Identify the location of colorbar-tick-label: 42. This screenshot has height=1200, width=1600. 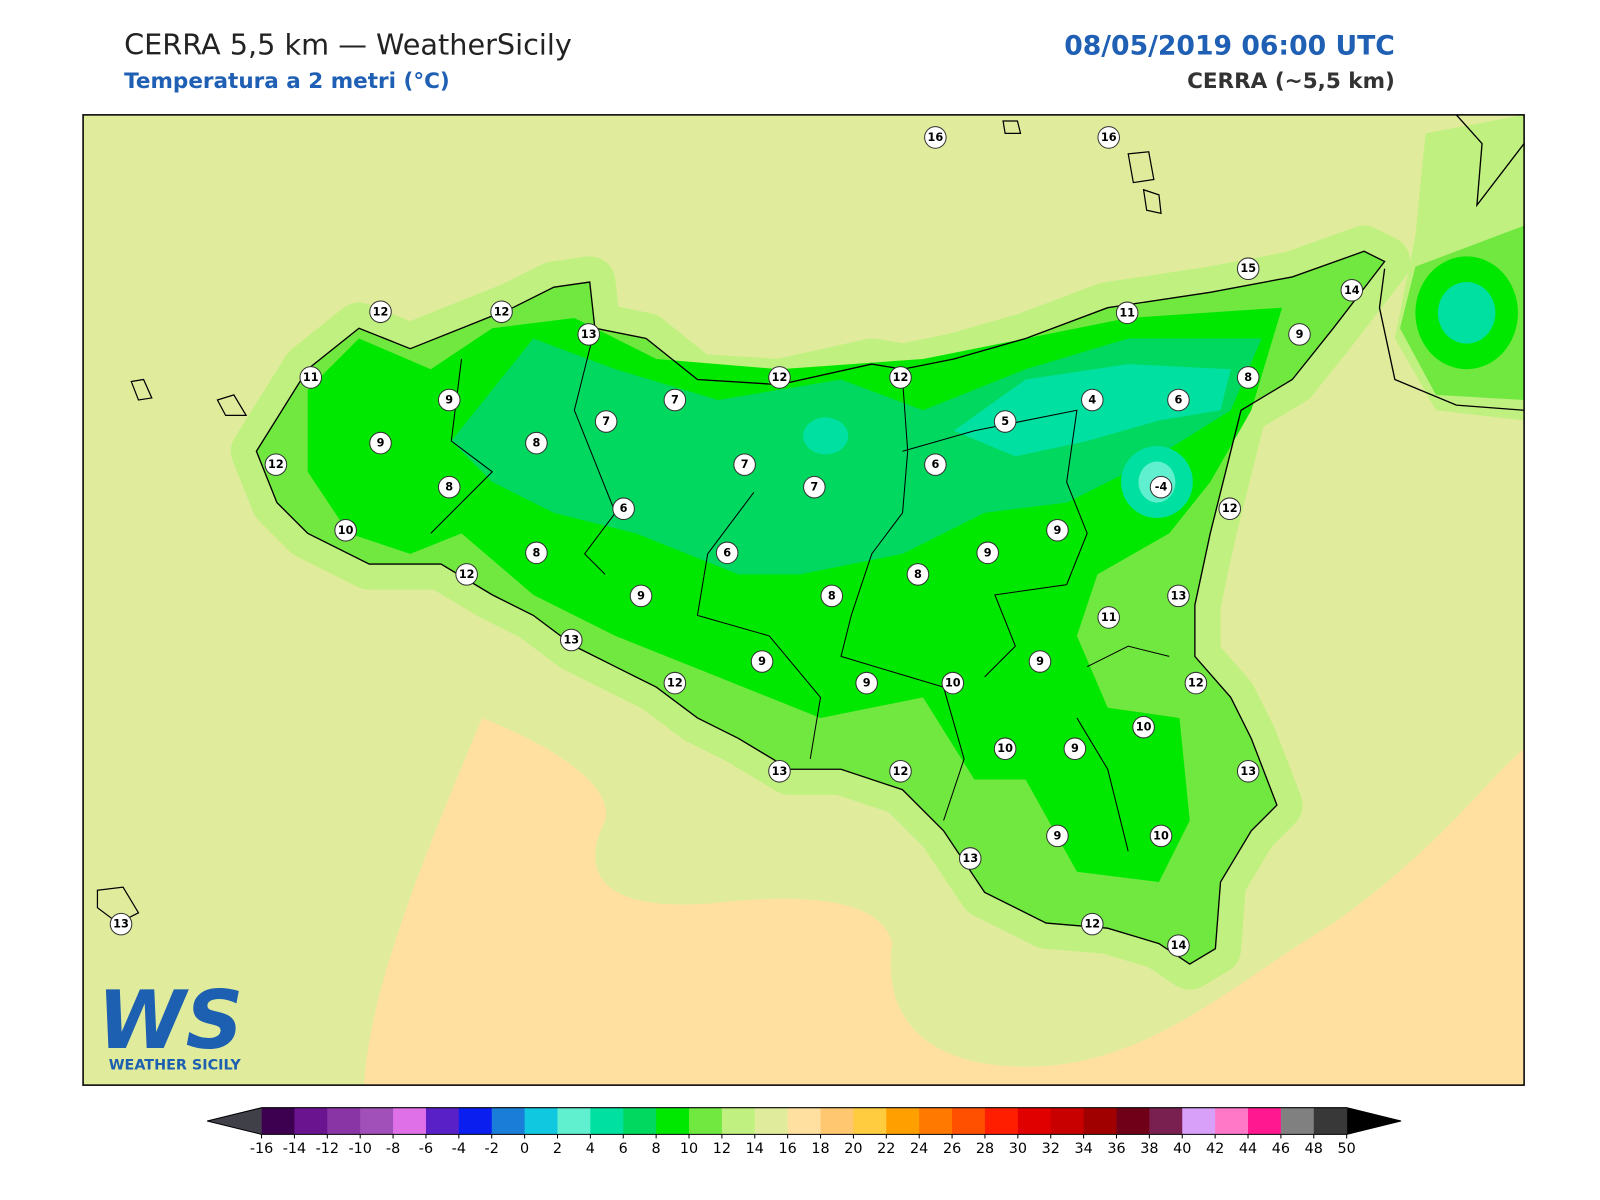
(1215, 1149).